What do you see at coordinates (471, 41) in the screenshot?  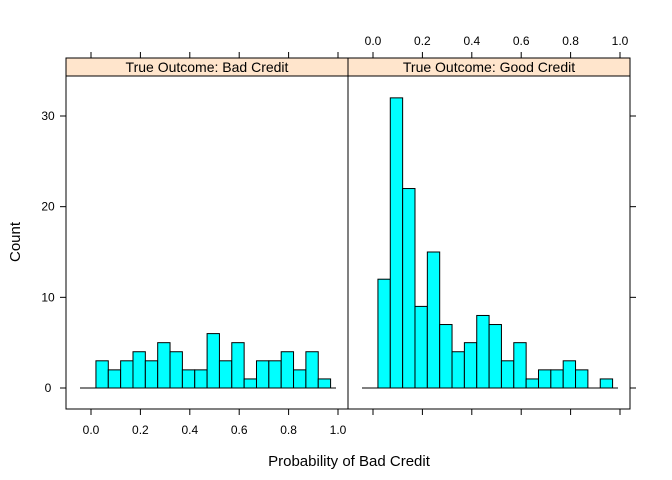 I see `x-tick-label-top: 0.4` at bounding box center [471, 41].